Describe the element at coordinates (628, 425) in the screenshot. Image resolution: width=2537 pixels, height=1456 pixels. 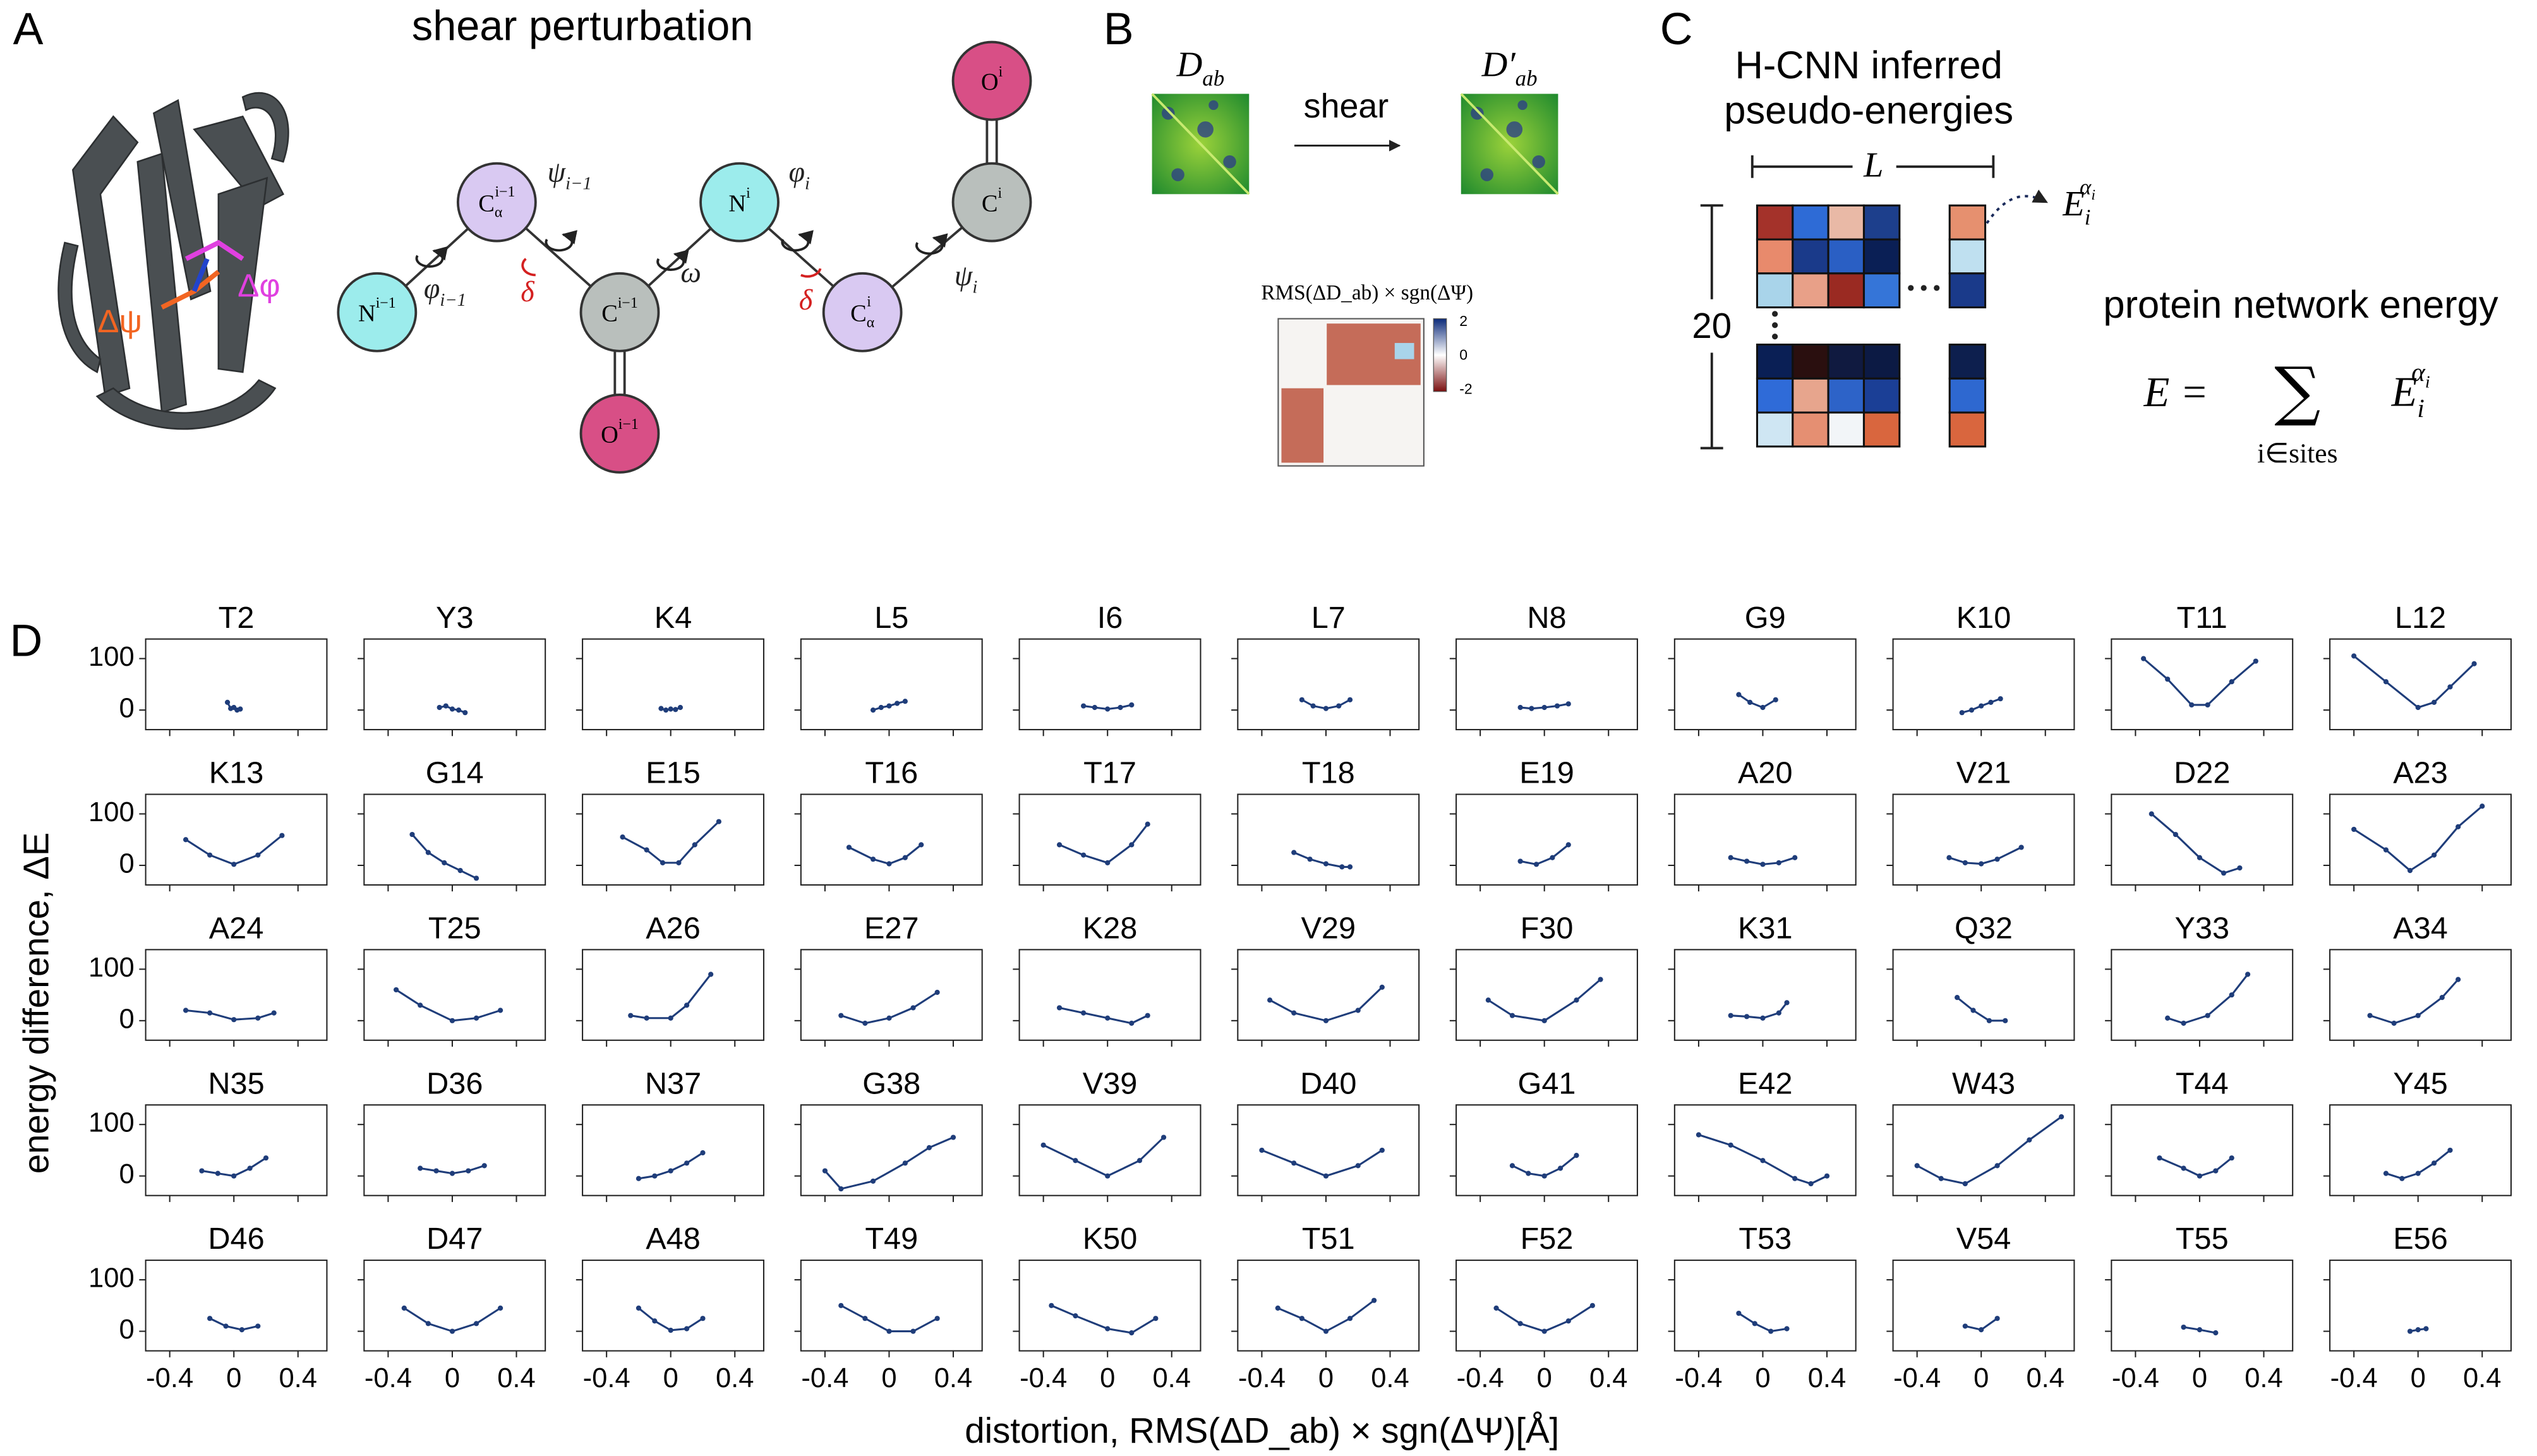
I see `atom-label-sup: i−1` at that location.